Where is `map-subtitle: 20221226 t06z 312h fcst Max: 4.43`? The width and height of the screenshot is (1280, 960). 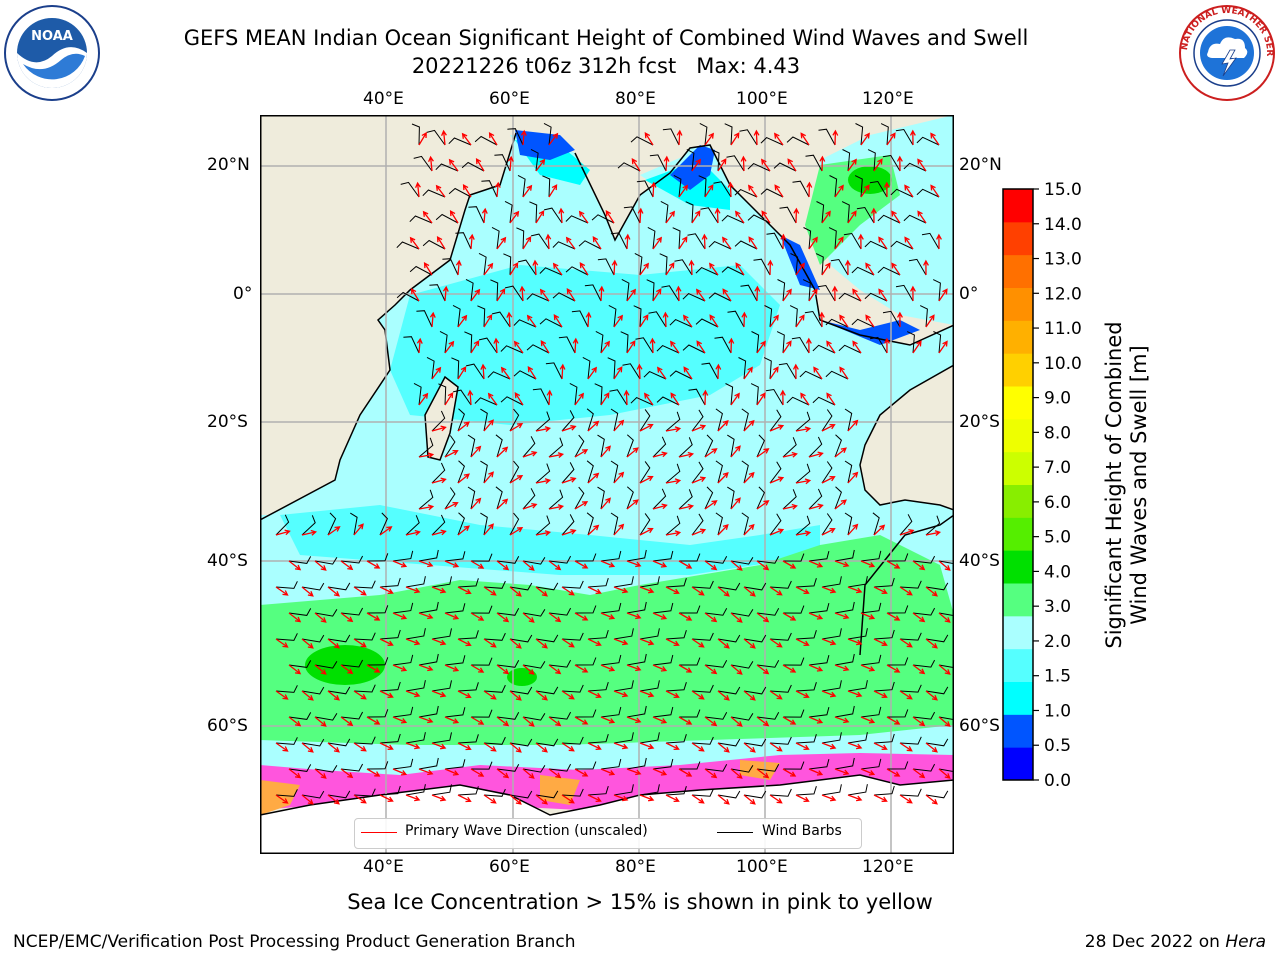
map-subtitle: 20221226 t06z 312h fcst Max: 4.43 is located at coordinates (606, 66).